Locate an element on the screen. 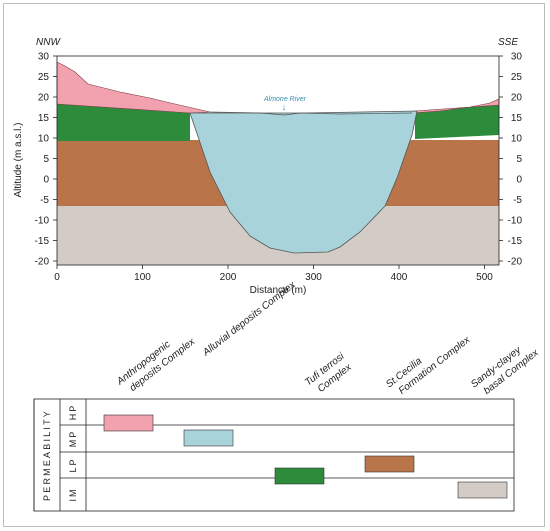 The width and height of the screenshot is (550, 531). river-label: Almone River is located at coordinates (285, 99).